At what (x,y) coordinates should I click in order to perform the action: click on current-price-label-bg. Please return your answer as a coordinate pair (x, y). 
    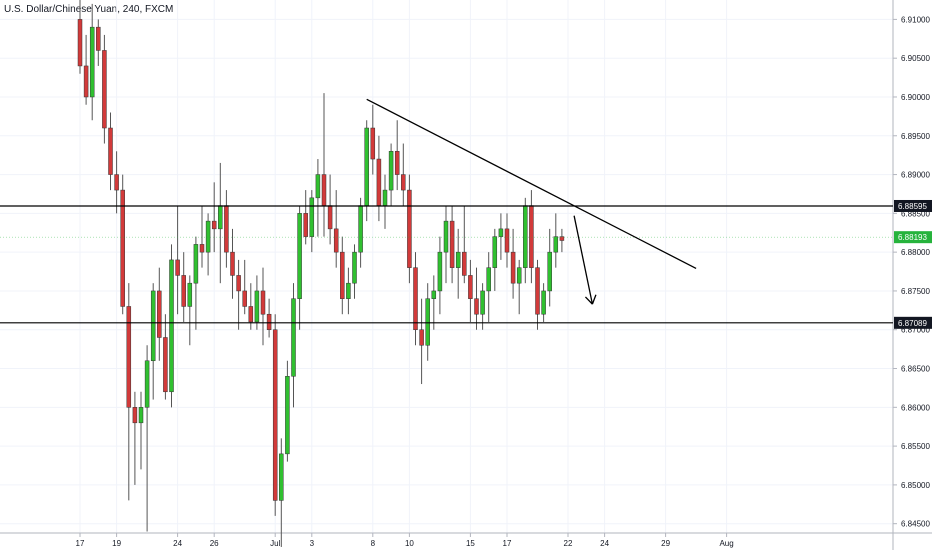
    Looking at the image, I should click on (913, 237).